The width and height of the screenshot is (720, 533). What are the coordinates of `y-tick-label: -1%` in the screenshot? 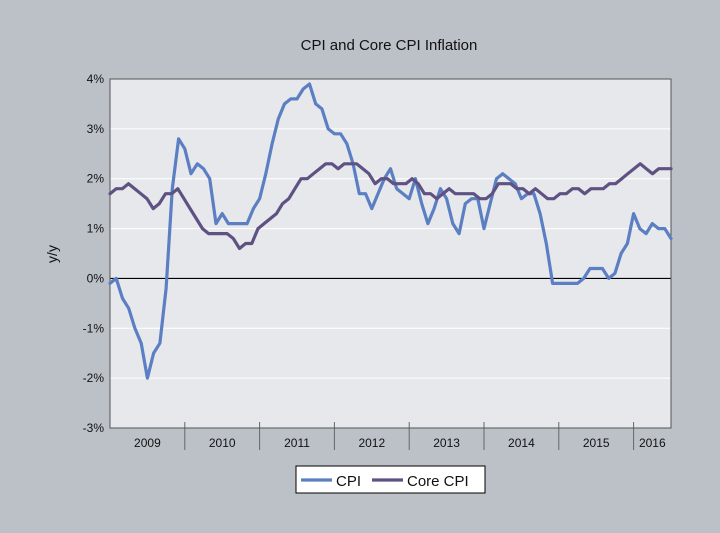 It's located at (94, 328).